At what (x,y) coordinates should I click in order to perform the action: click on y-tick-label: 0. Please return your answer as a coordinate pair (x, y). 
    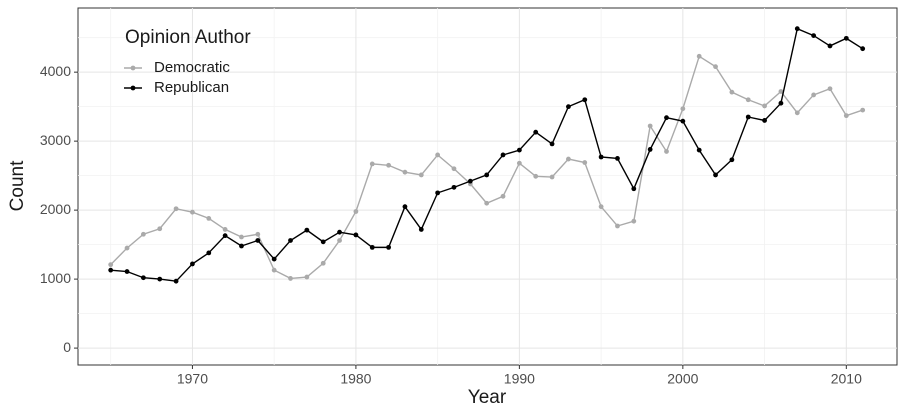
    Looking at the image, I should click on (67, 347).